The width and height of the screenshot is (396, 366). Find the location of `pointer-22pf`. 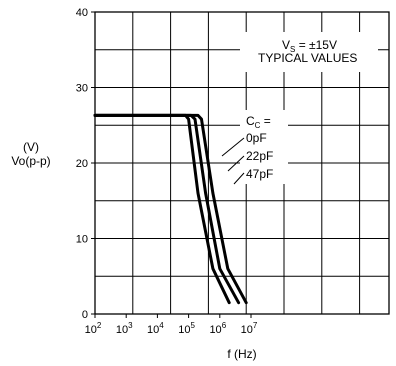

pointer-22pf is located at coordinates (236, 163).